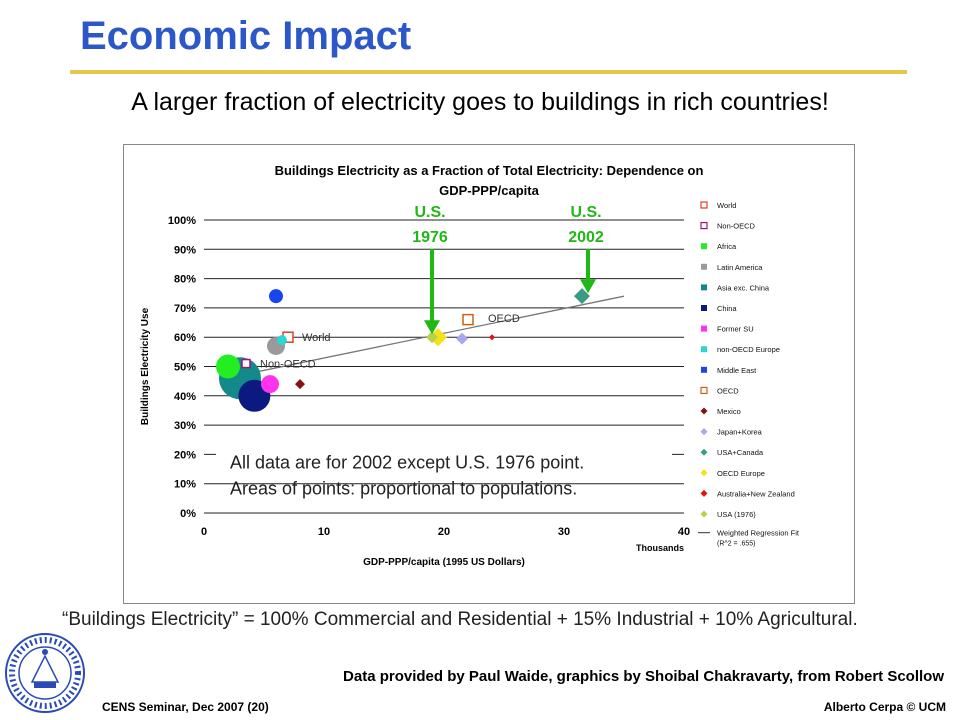  Describe the element at coordinates (582, 296) in the screenshot. I see `data-point-usa-canada` at that location.